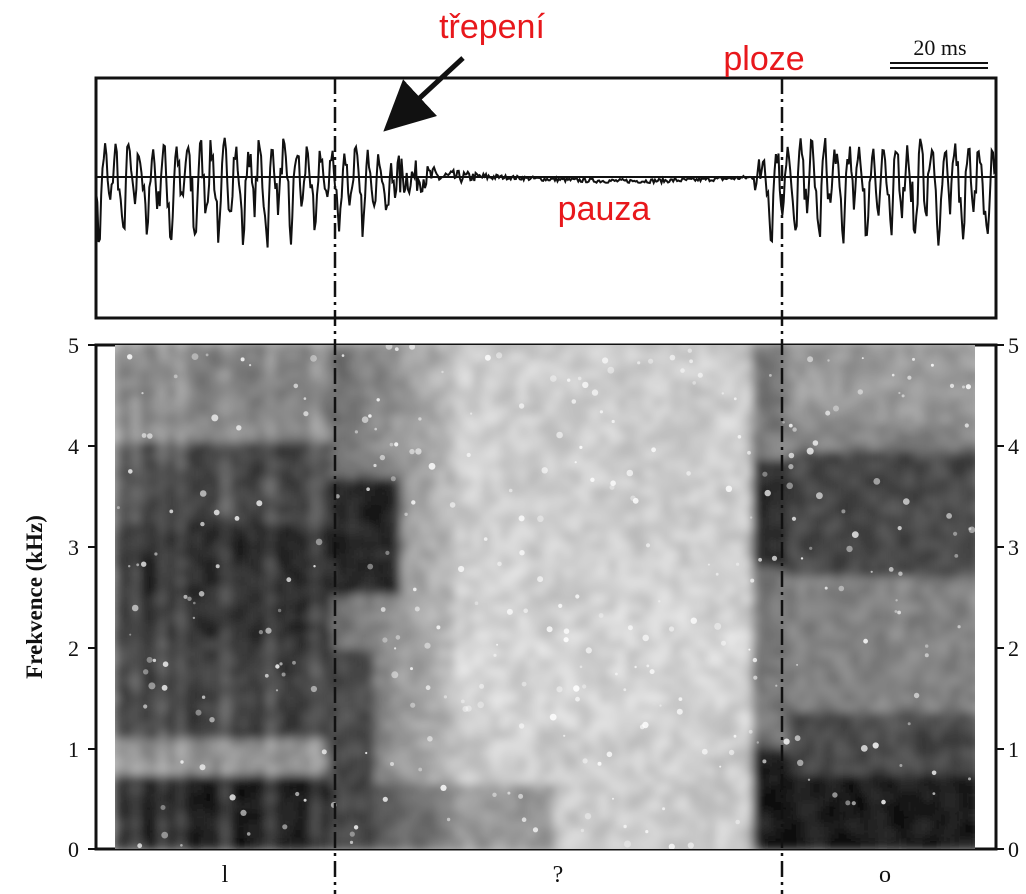 This screenshot has height=894, width=1026. I want to click on y-tick-left-5: 5, so click(73, 345).